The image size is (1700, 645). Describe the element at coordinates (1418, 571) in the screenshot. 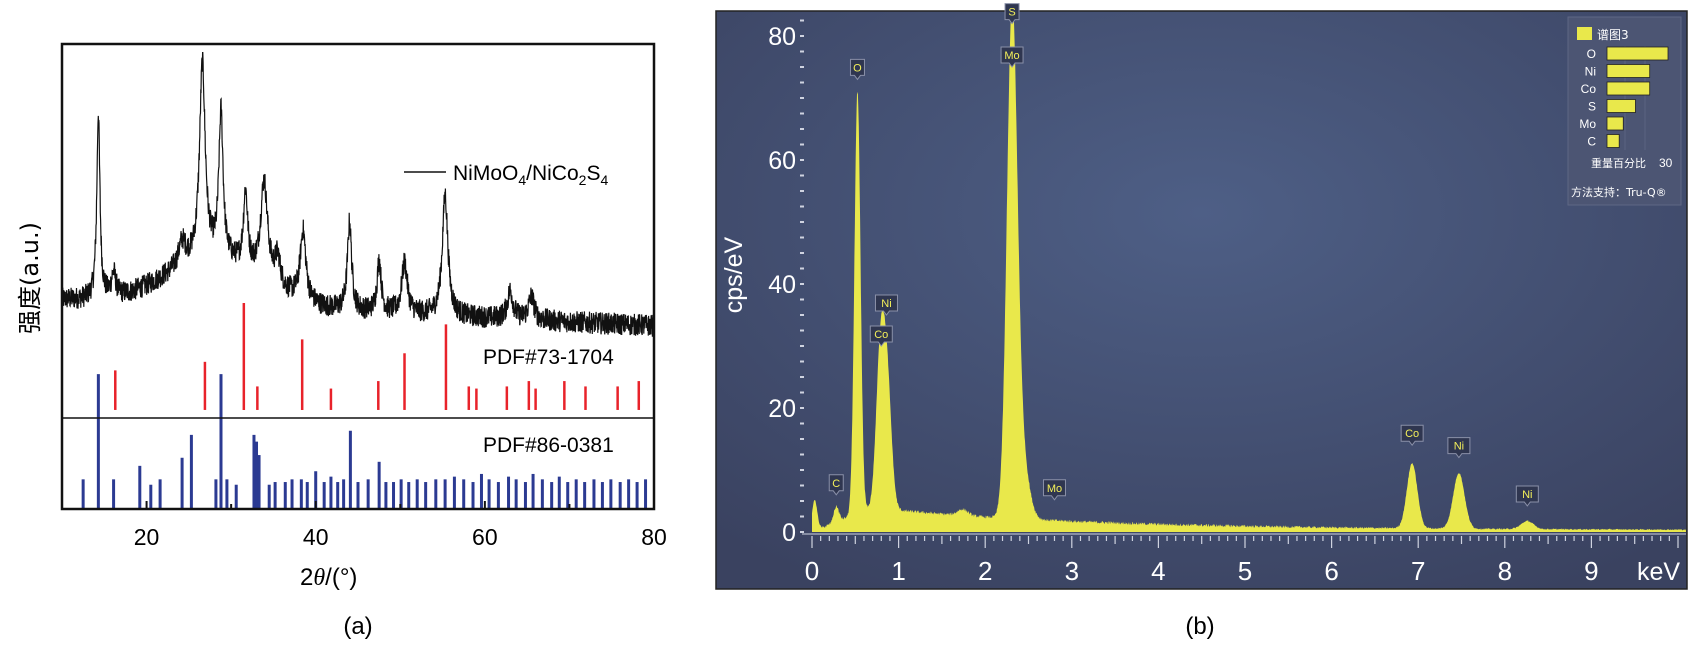

I see `x-tick-label: 7` at that location.